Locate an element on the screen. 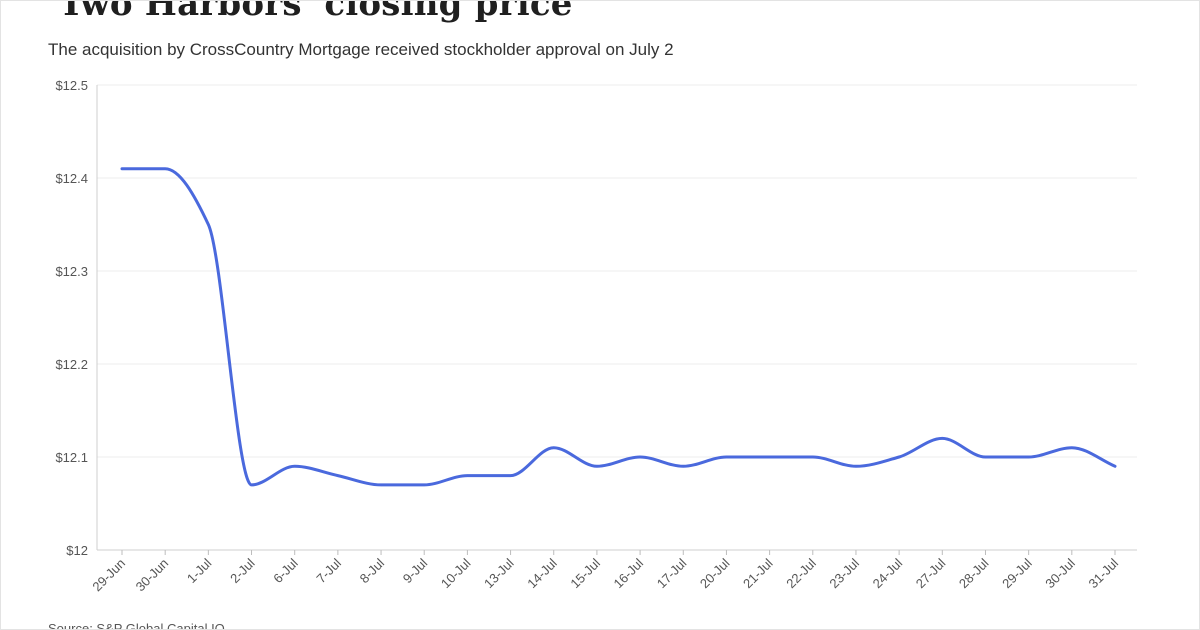 Image resolution: width=1200 pixels, height=630 pixels. y-tick-label: $12.3 is located at coordinates (71, 271).